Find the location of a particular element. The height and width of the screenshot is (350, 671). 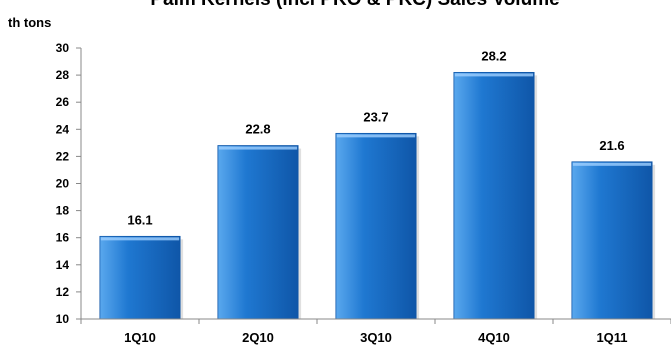

y-axis-label: th tons is located at coordinates (29, 22).